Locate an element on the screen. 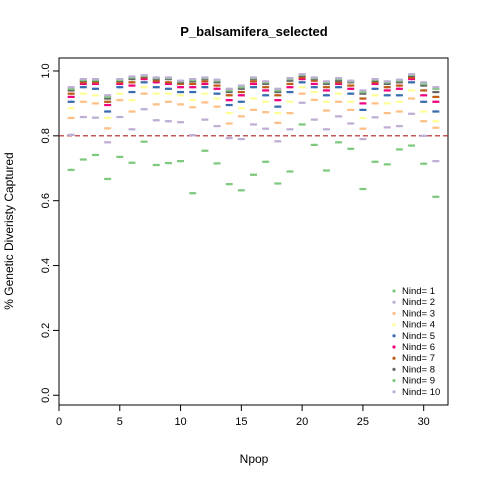  legend-label: Nind= 1 is located at coordinates (418, 291).